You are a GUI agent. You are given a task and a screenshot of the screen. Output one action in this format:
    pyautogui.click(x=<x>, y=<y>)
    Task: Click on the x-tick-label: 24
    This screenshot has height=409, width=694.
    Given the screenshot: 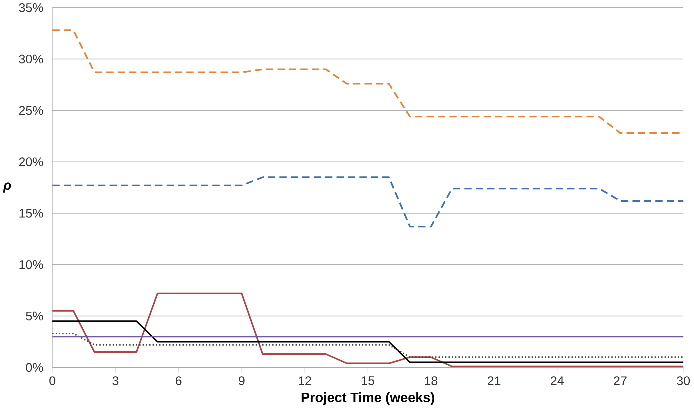 What is the action you would take?
    pyautogui.click(x=557, y=381)
    